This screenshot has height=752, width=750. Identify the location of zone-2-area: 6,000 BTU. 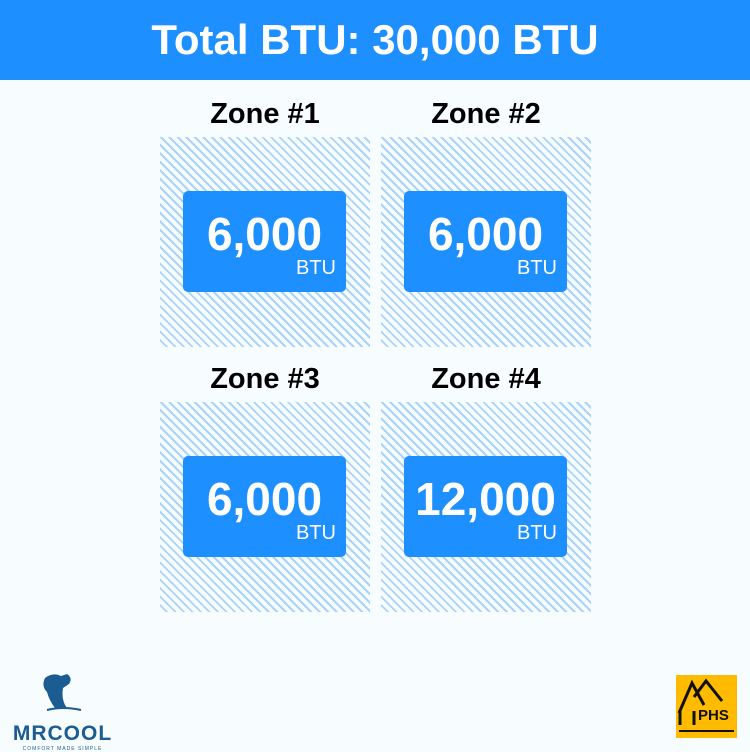
(486, 242).